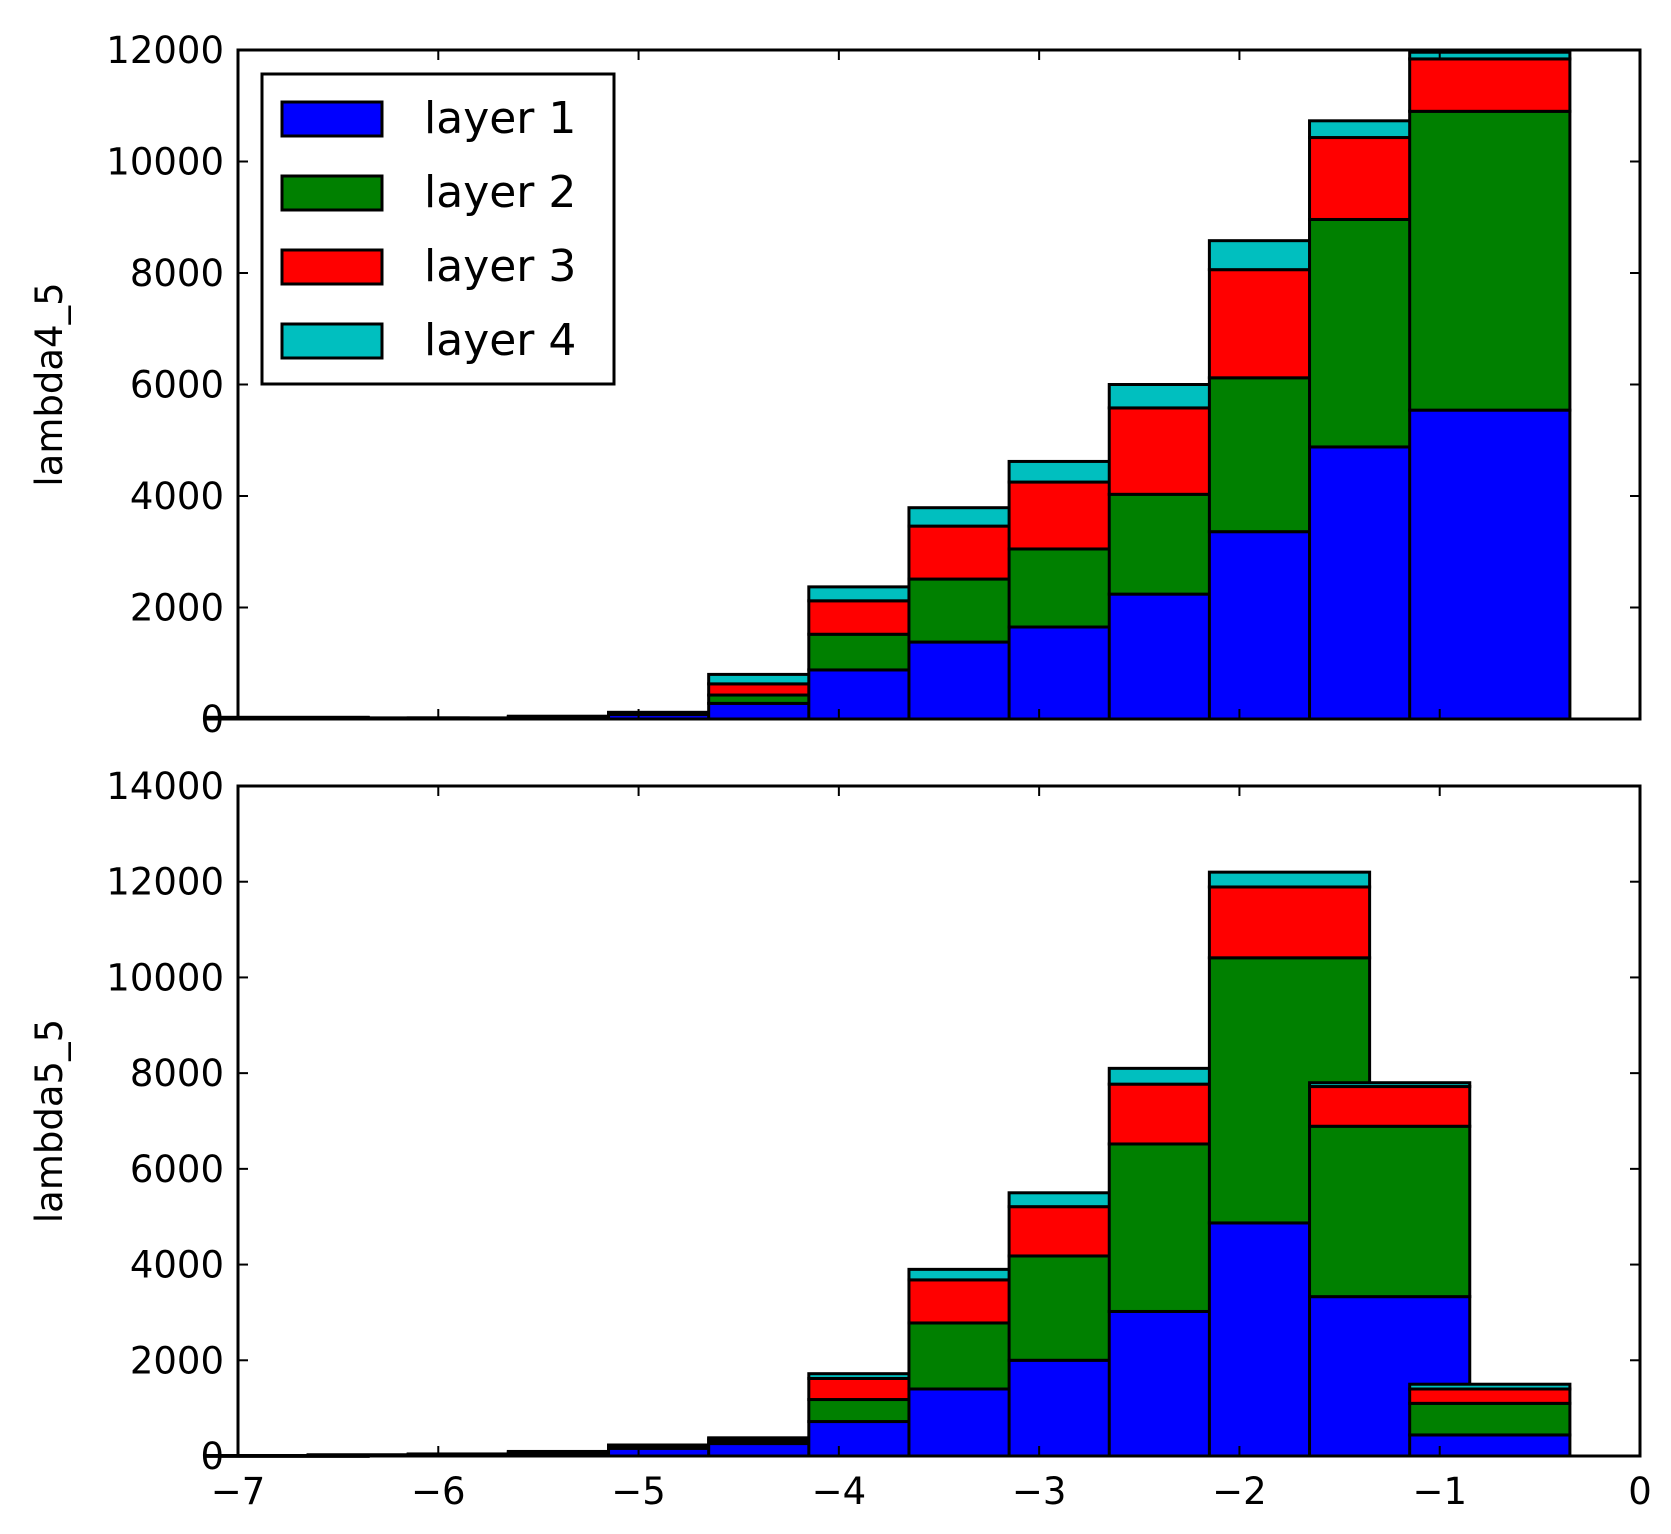 The height and width of the screenshot is (1534, 1671). Describe the element at coordinates (1439, 1491) in the screenshot. I see `x-tick-label: −1` at that location.